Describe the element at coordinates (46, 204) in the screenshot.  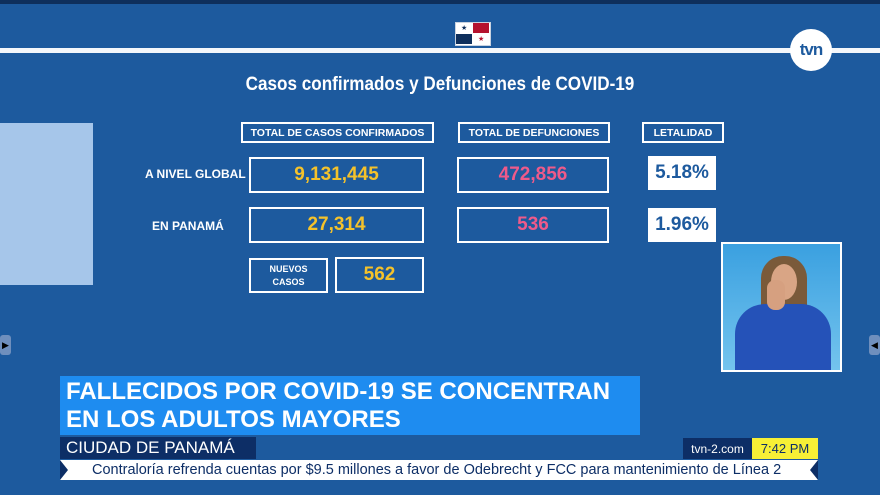
I see `side-panel` at that location.